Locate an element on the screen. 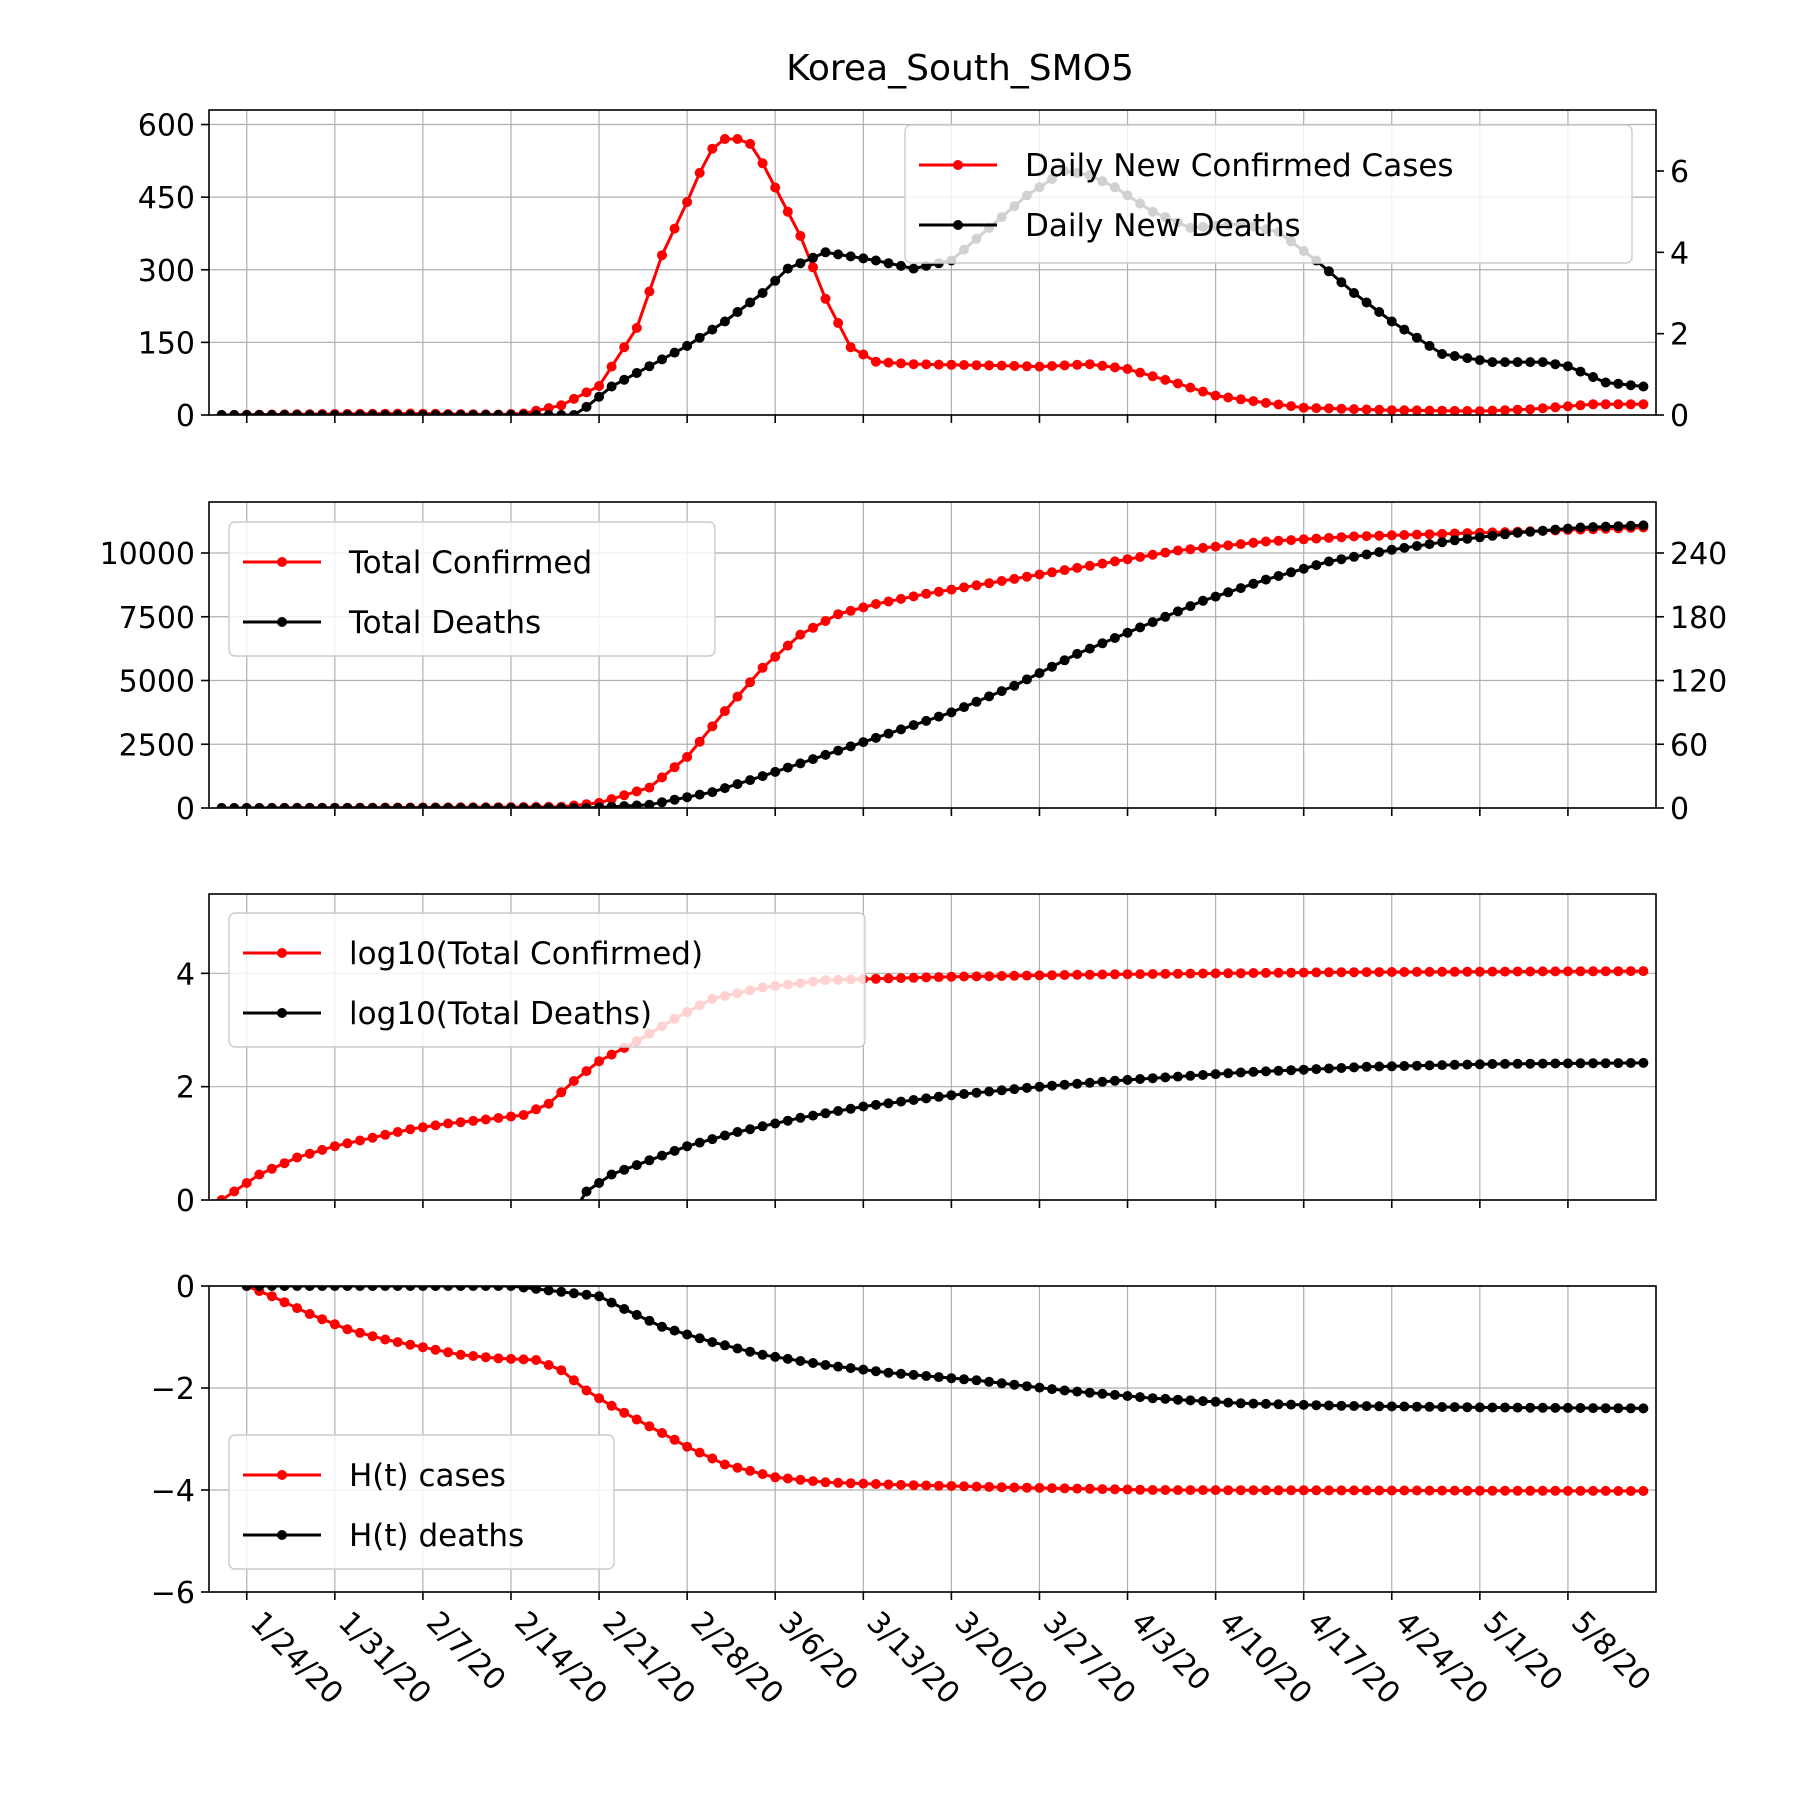 Image resolution: width=1800 pixels, height=1800 pixels. legend-item-daily-new-deaths-marker is located at coordinates (958, 225).